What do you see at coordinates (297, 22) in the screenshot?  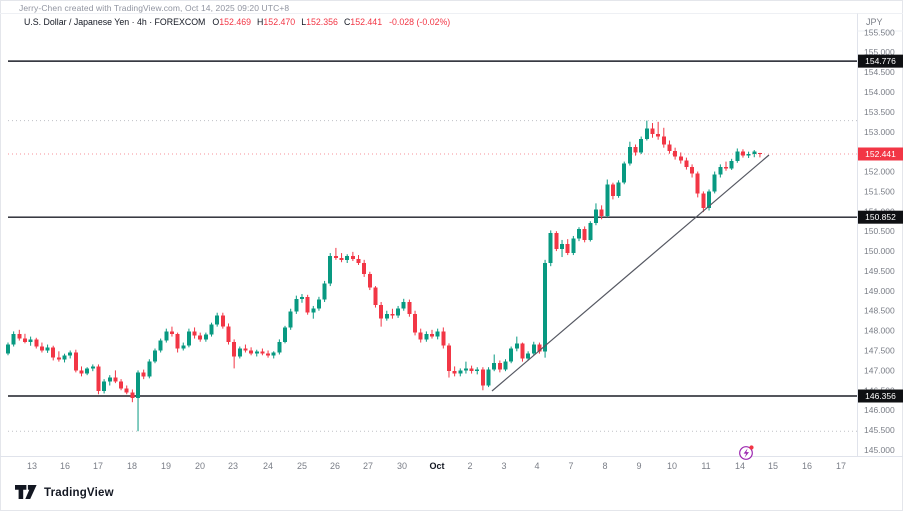 I see `ohlc-values: O152.469 H152.470 L152.356 C152.441` at bounding box center [297, 22].